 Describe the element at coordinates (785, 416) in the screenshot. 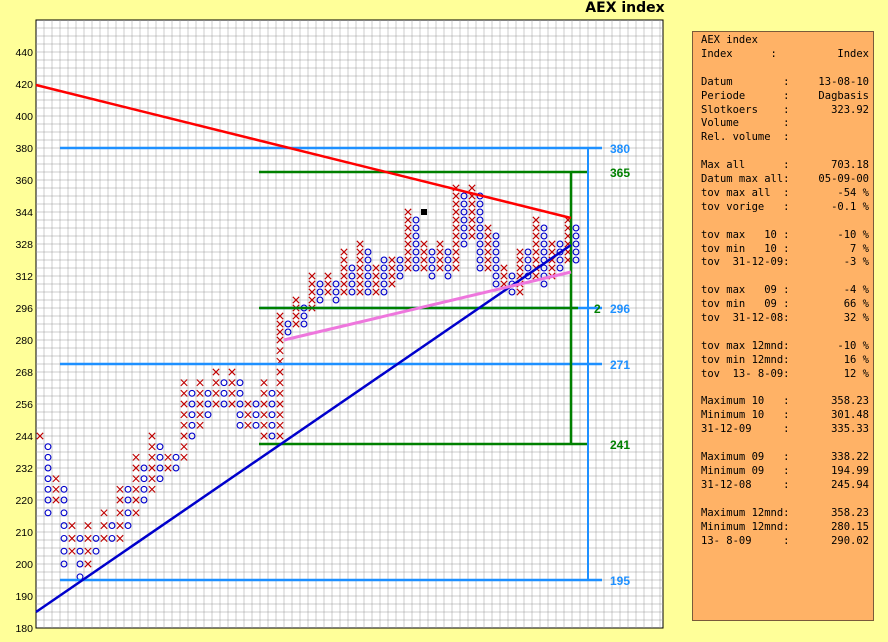

I see `info-row: Minimum 10 : 301.48` at that location.